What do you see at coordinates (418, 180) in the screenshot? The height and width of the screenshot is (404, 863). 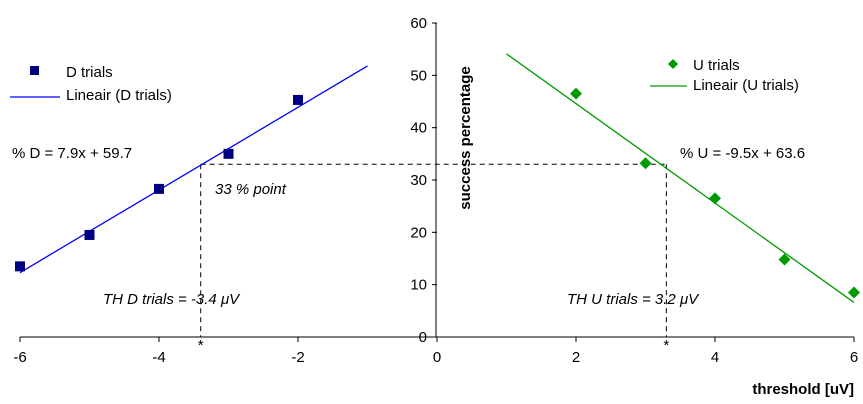 I see `y-tick-label: 30` at bounding box center [418, 180].